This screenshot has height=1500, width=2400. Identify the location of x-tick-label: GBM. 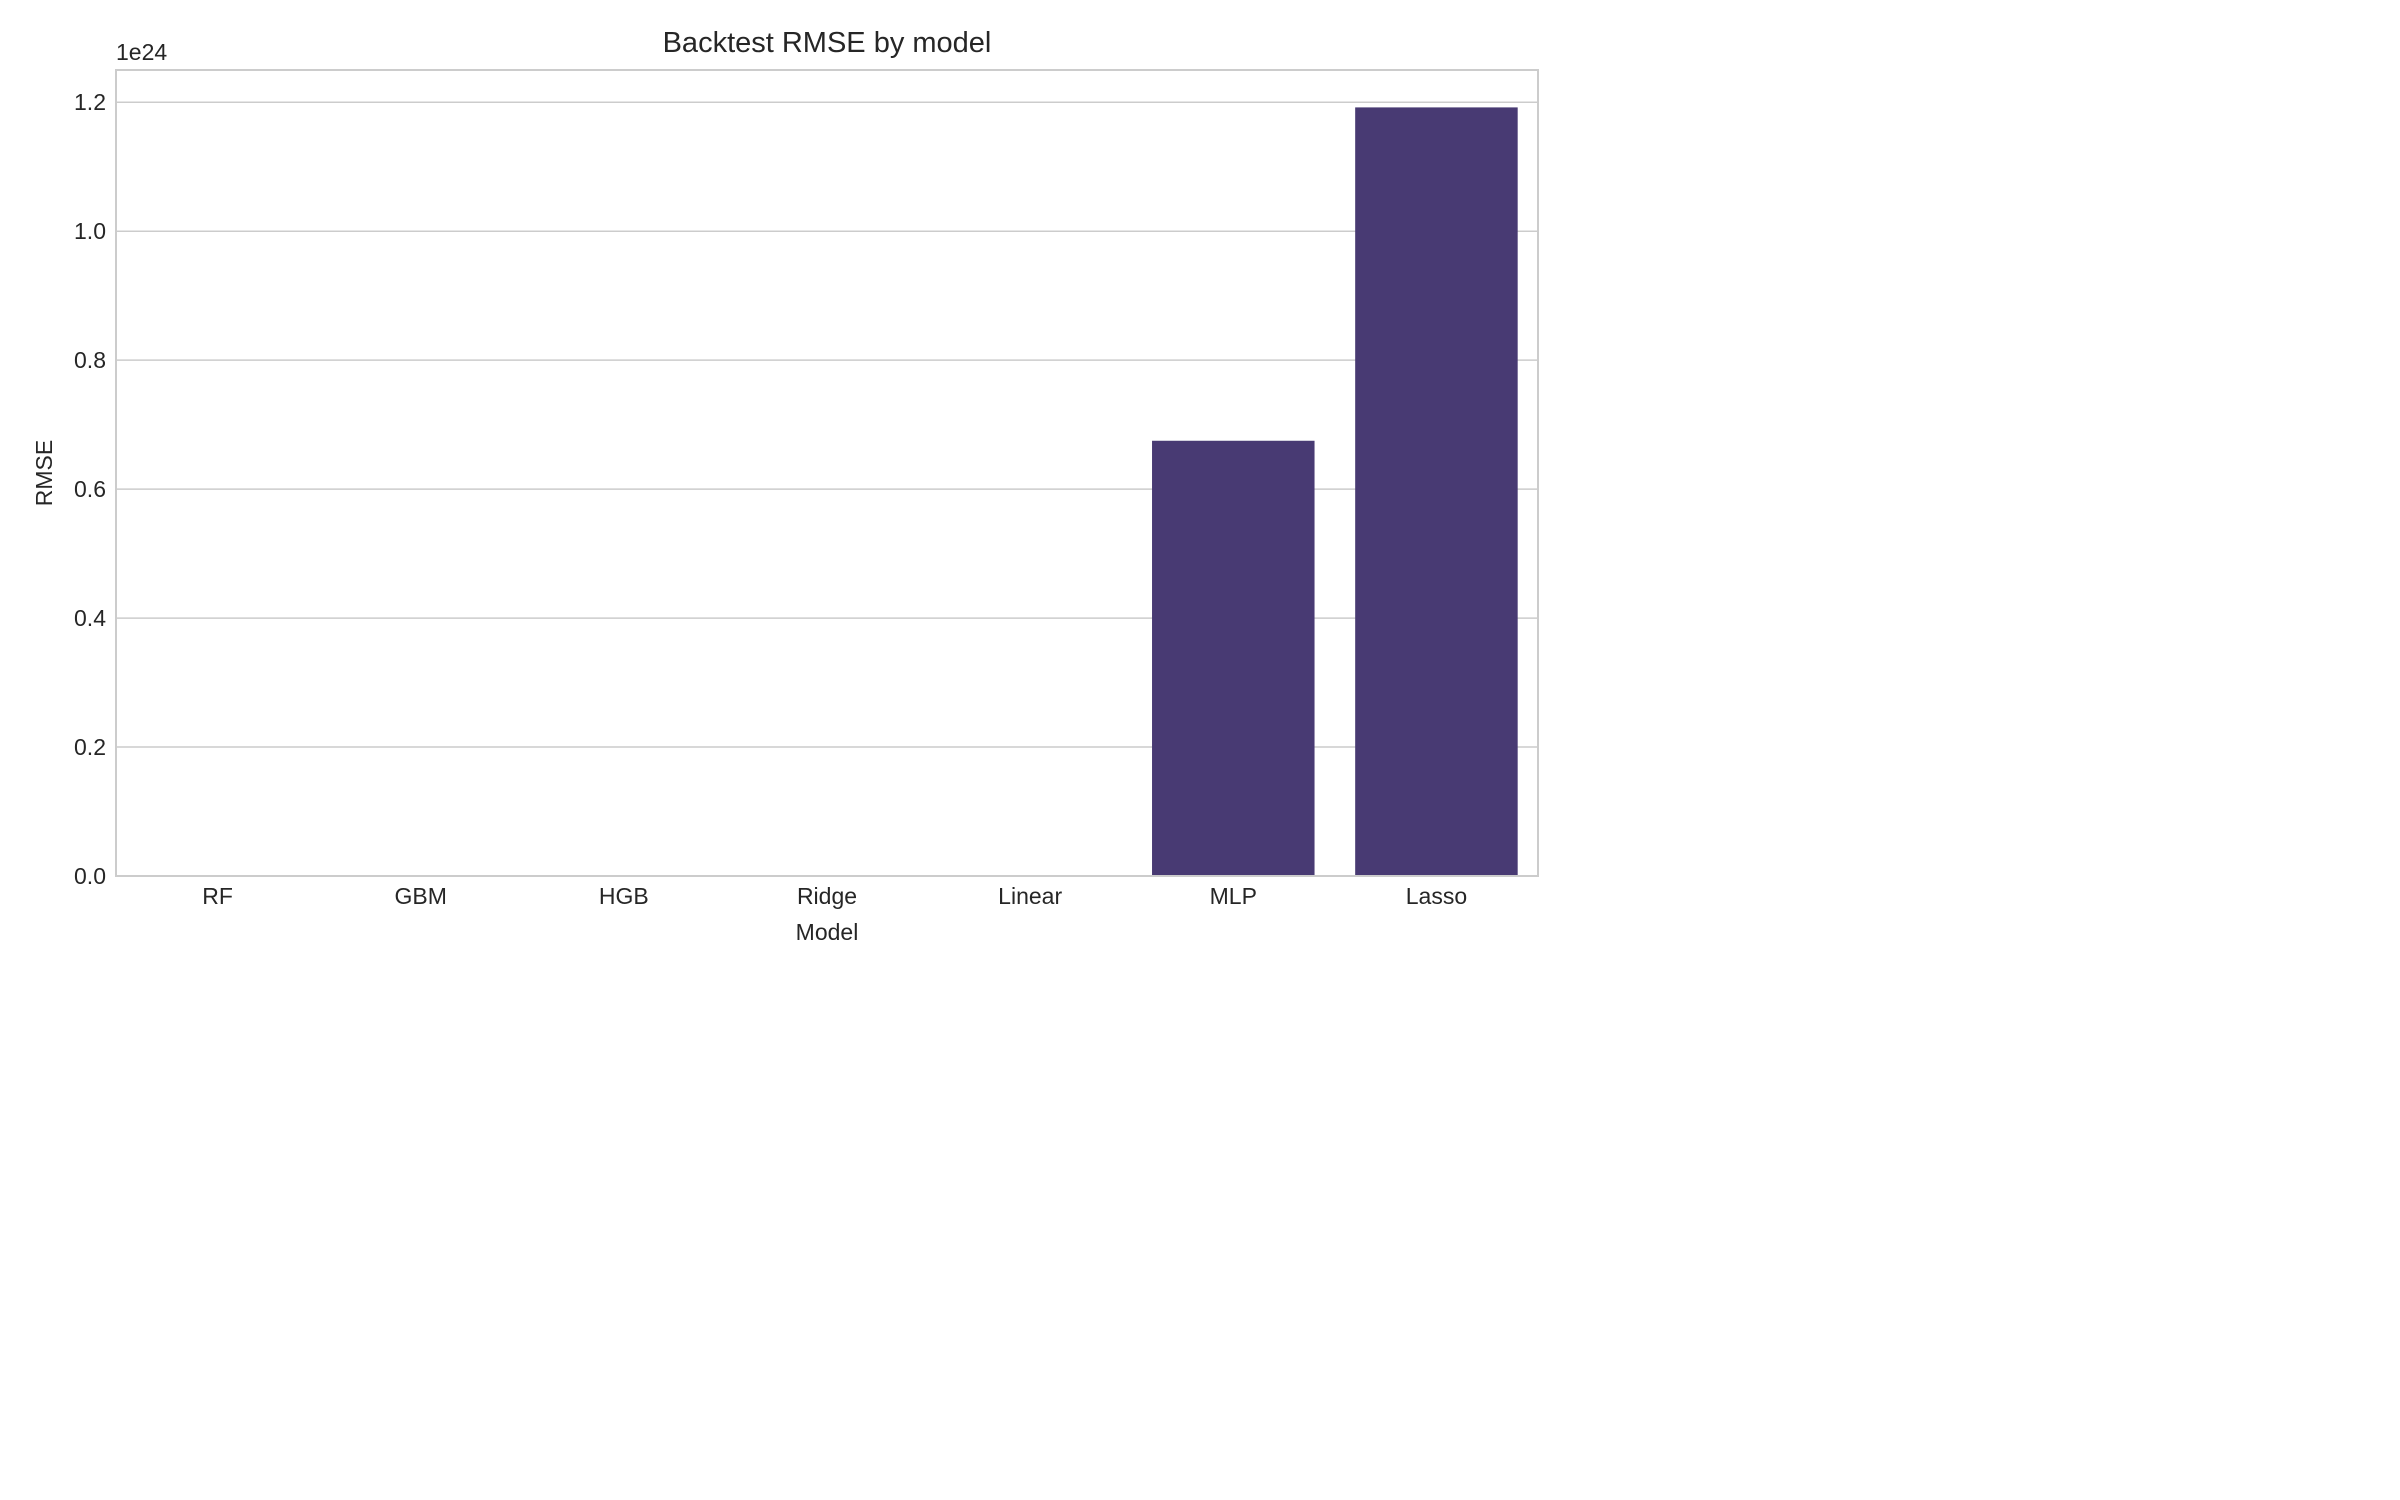
(421, 896).